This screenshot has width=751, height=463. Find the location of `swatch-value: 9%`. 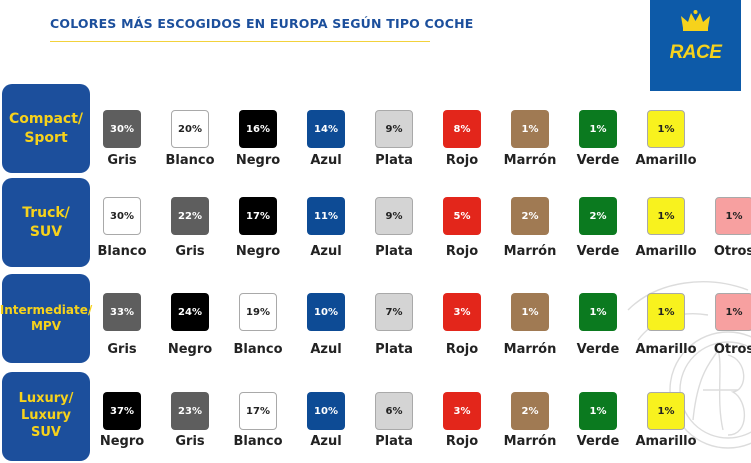

swatch-value: 9% is located at coordinates (394, 129).